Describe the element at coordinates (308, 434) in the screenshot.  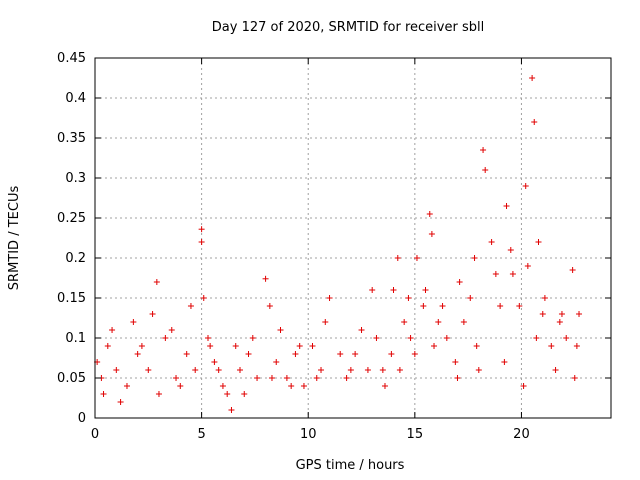
I see `x-tick-label: 10` at that location.